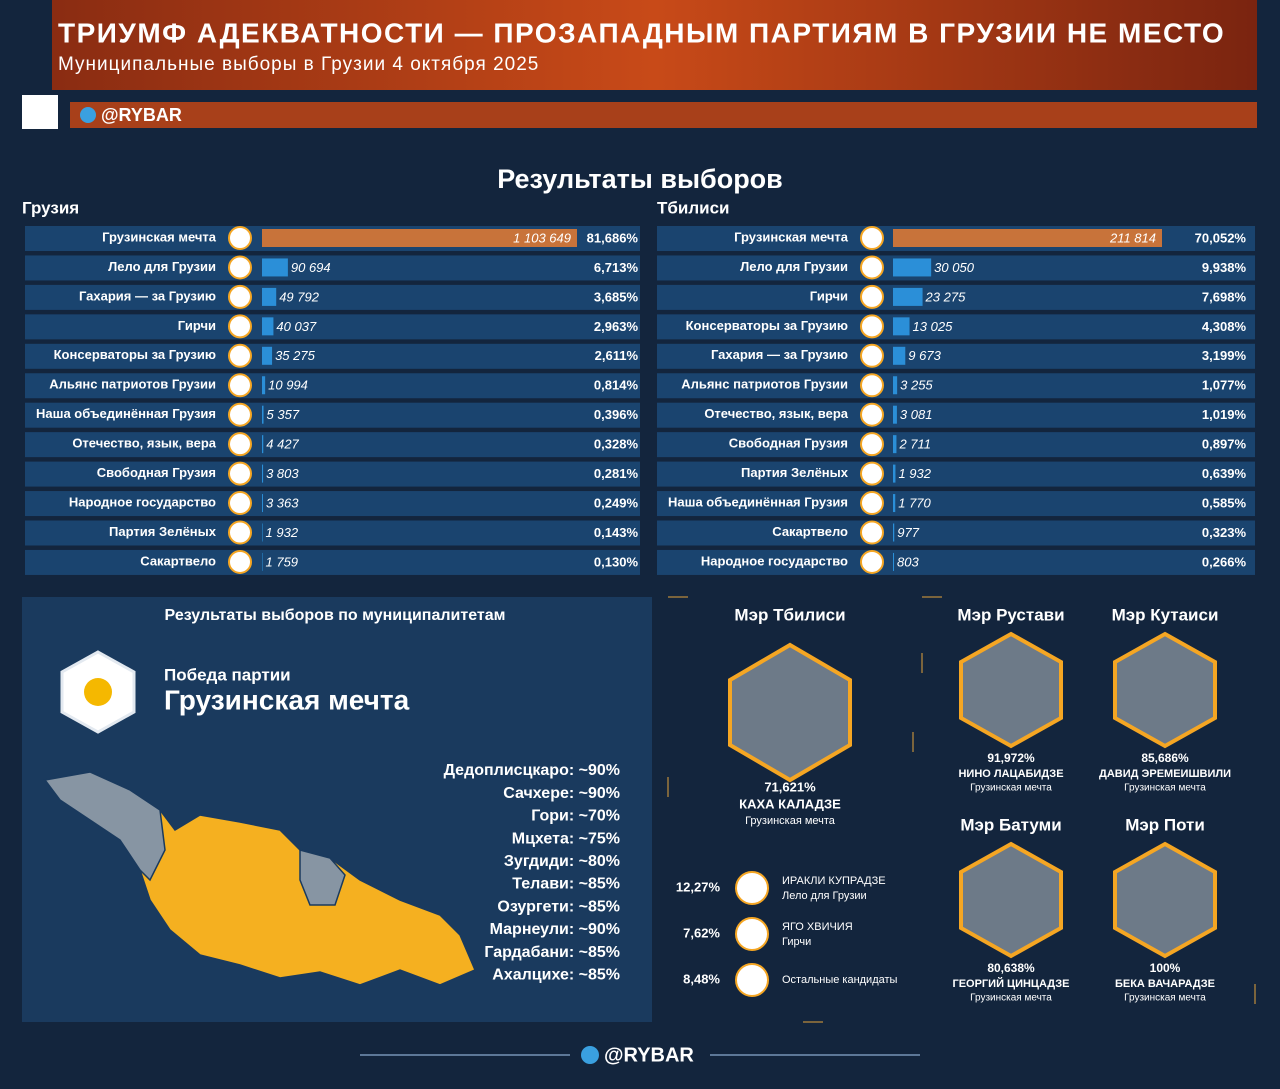  What do you see at coordinates (795, 472) in the screenshot?
I see `category-label: Партия Зелёных` at bounding box center [795, 472].